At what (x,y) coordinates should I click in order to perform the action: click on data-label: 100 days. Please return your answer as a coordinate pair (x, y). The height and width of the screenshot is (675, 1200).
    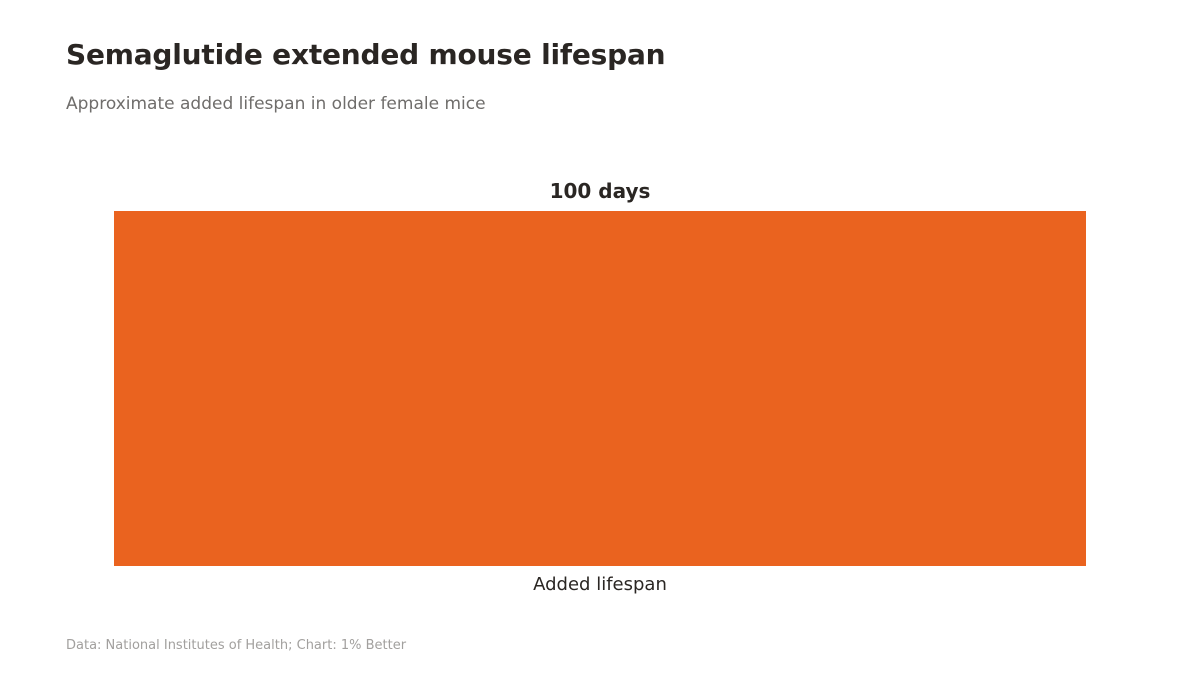
    Looking at the image, I should click on (600, 191).